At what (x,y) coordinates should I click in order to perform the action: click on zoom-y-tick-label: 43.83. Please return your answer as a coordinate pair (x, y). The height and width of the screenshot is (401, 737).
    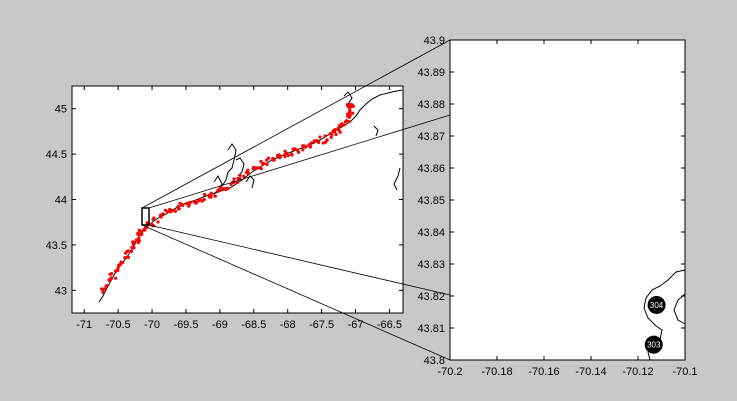
    Looking at the image, I should click on (431, 265).